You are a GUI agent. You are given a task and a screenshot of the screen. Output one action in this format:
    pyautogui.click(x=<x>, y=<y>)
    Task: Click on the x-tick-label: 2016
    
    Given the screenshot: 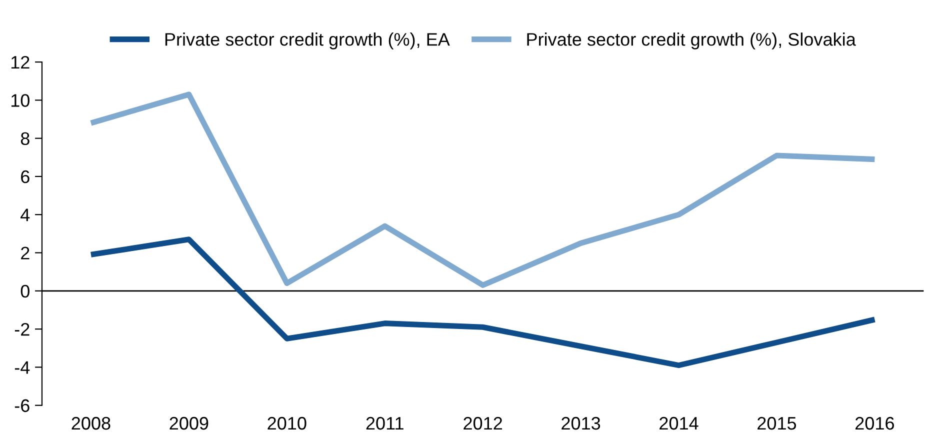 What is the action you would take?
    pyautogui.click(x=875, y=423)
    